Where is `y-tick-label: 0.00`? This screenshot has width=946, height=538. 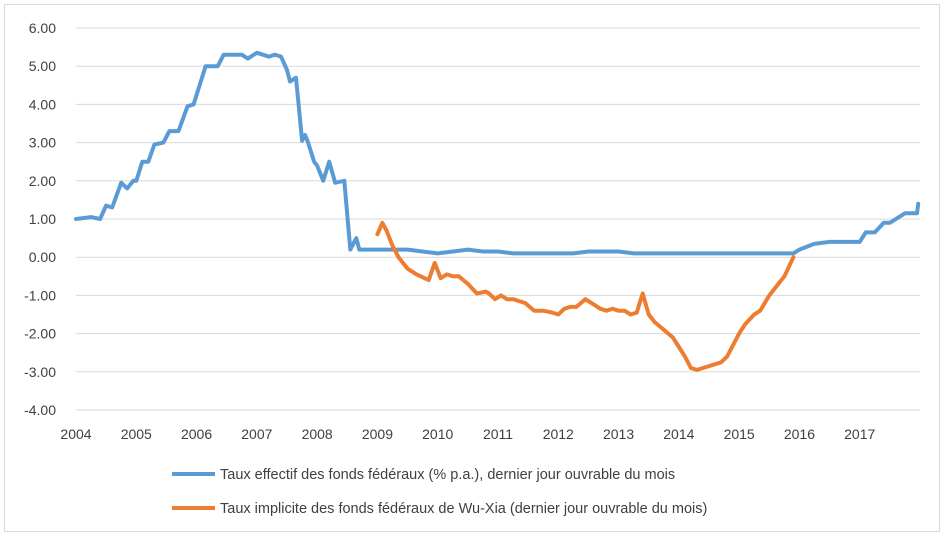
y-tick-label: 0.00 is located at coordinates (42, 257).